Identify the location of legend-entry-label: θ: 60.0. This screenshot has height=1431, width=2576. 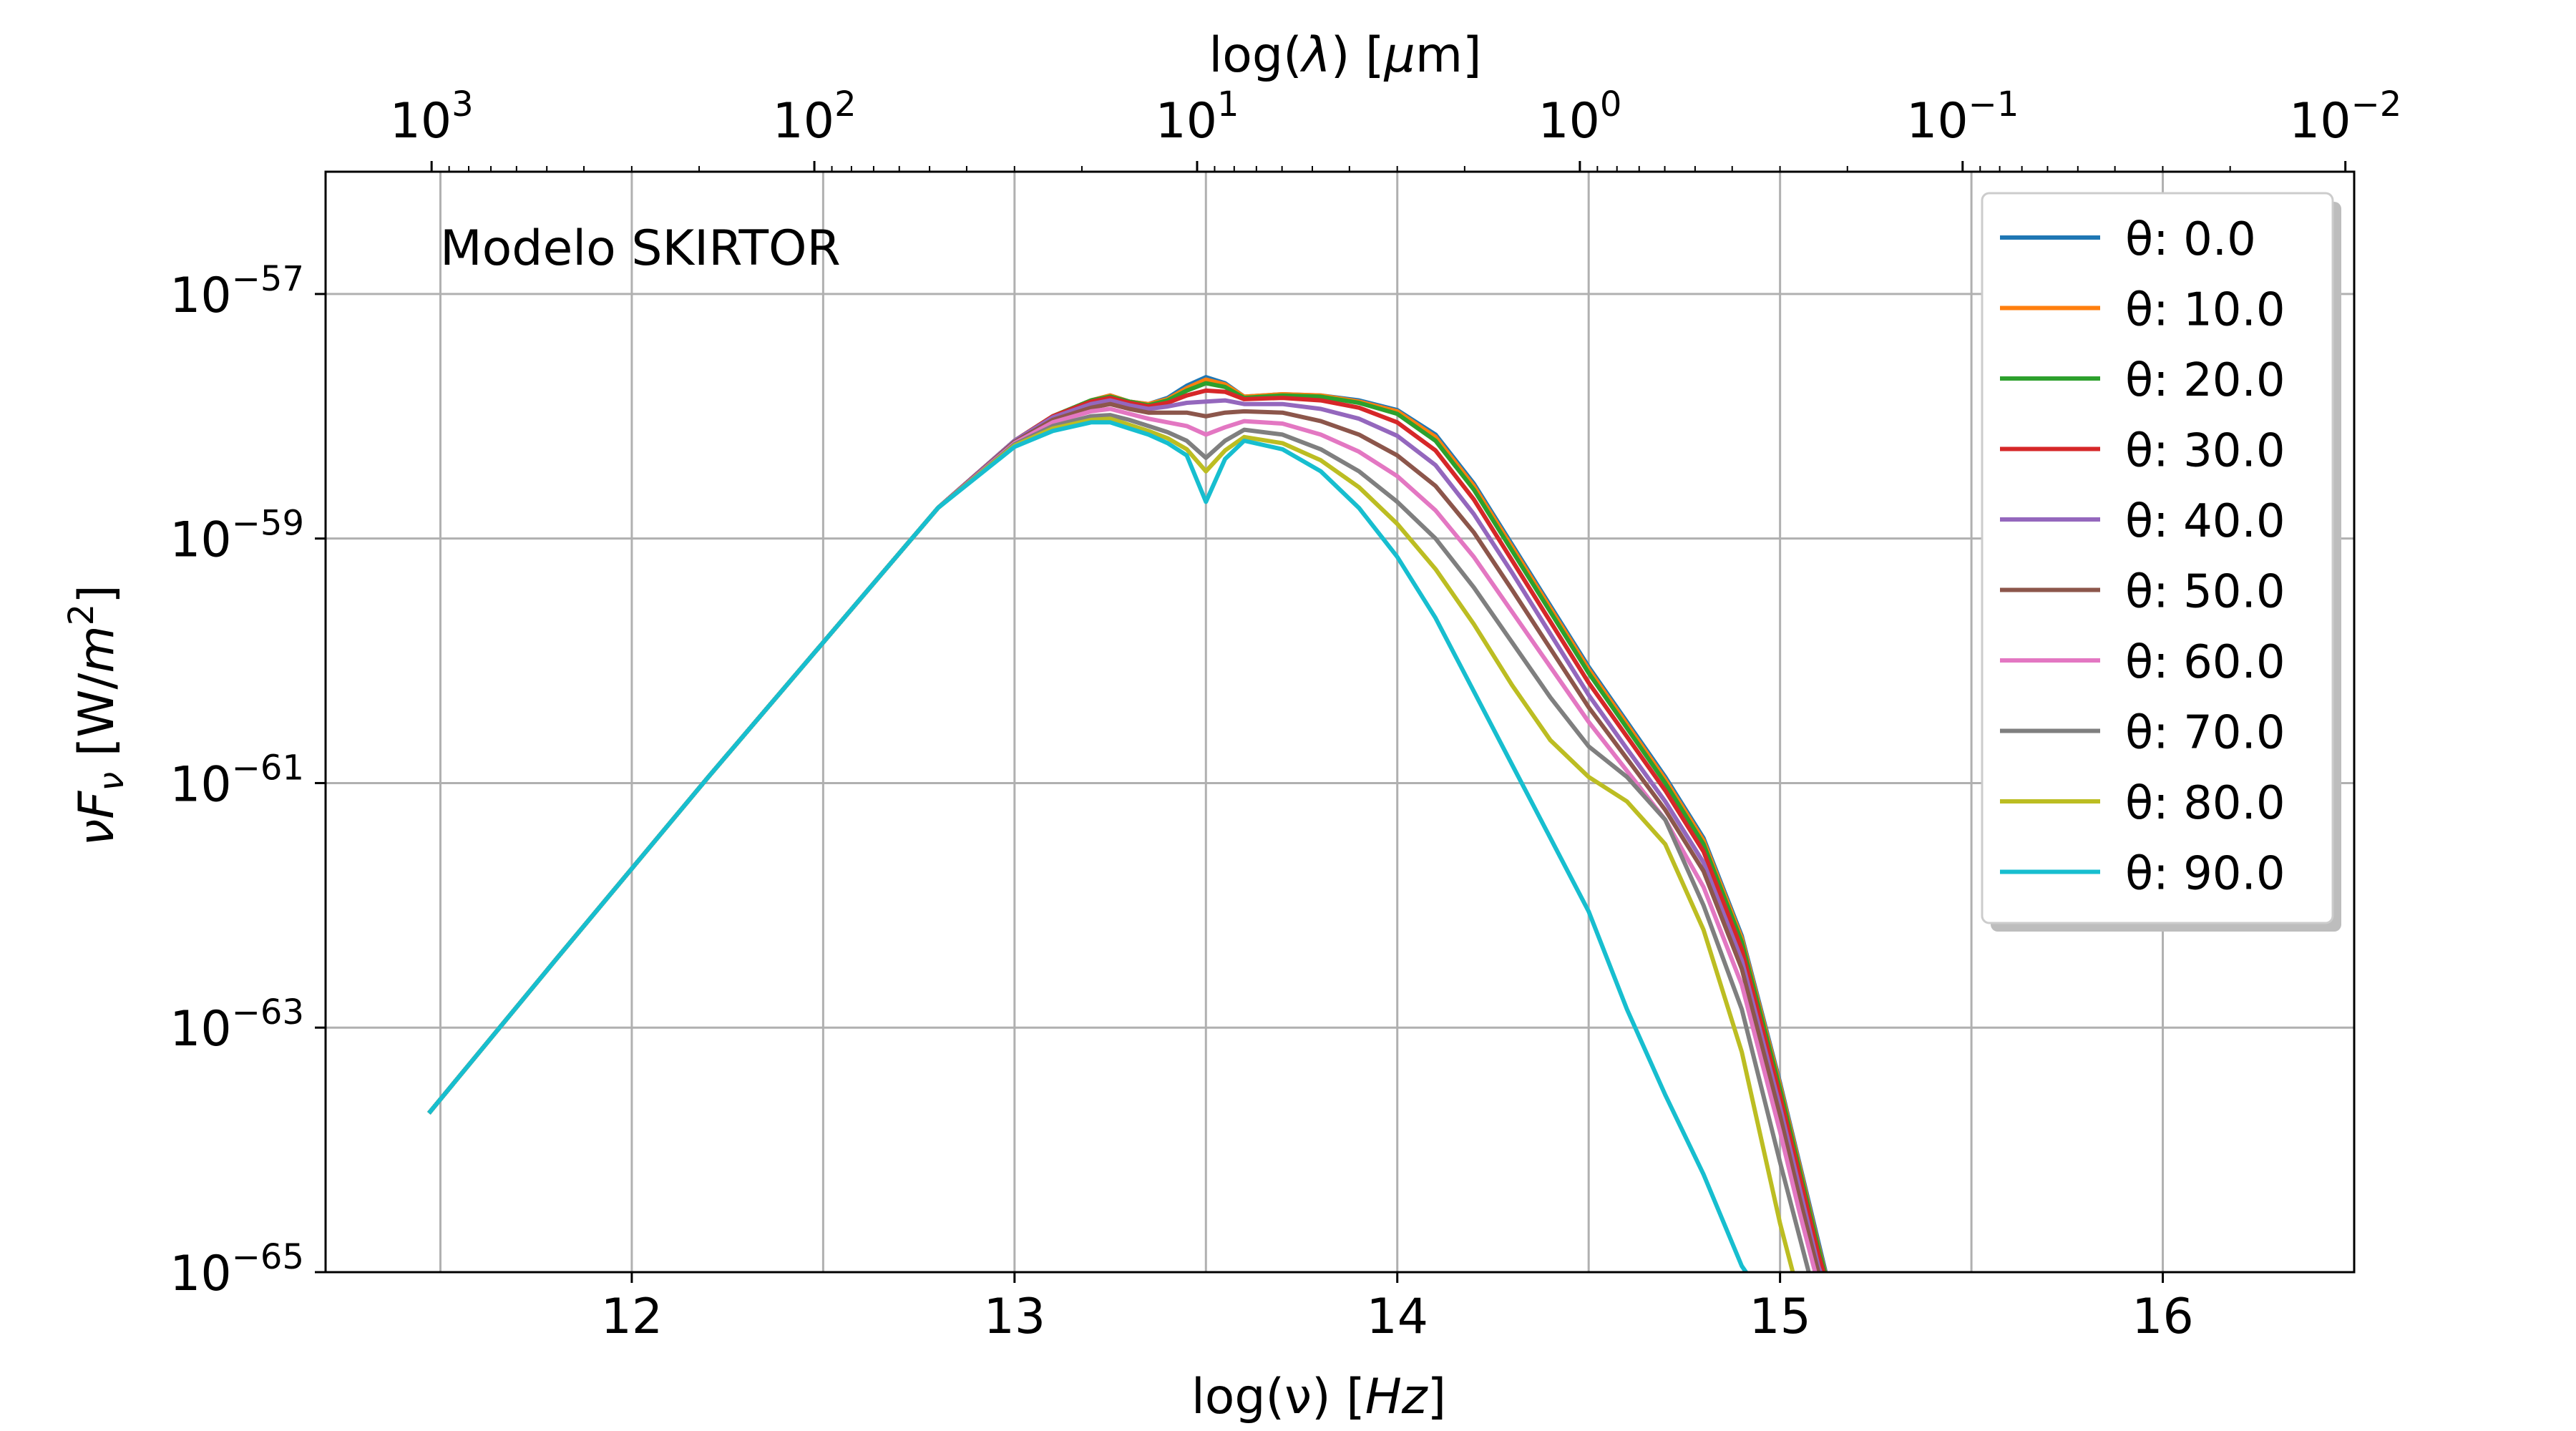
(2205, 663).